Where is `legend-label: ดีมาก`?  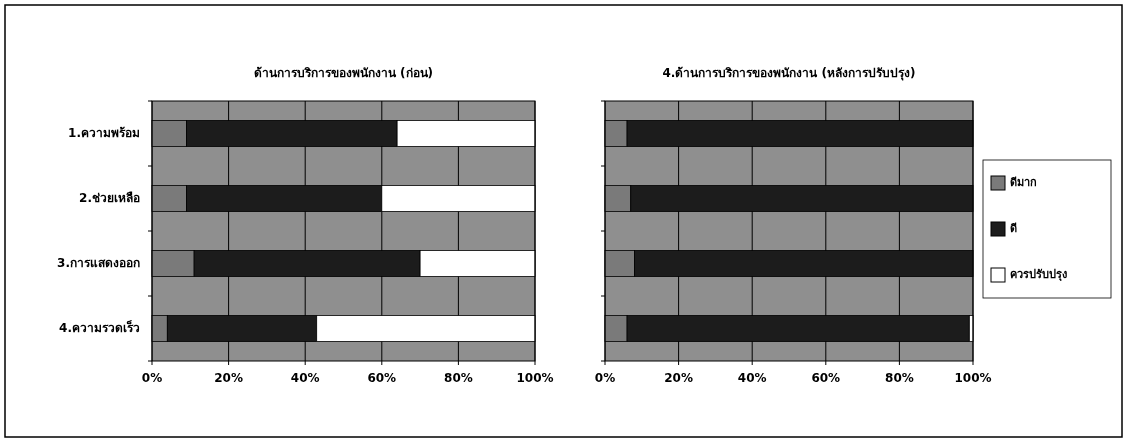
legend-label: ดีมาก is located at coordinates (1023, 182).